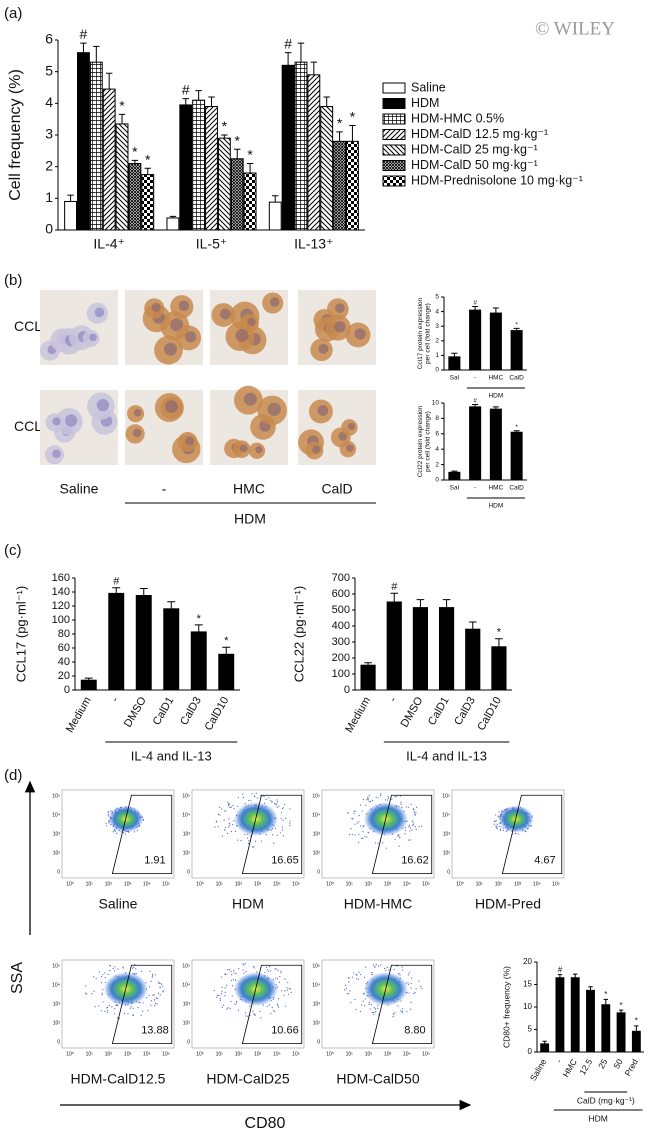 This screenshot has height=1134, width=650. What do you see at coordinates (296, 884) in the screenshot?
I see `flow-x-tick: 10⁵` at bounding box center [296, 884].